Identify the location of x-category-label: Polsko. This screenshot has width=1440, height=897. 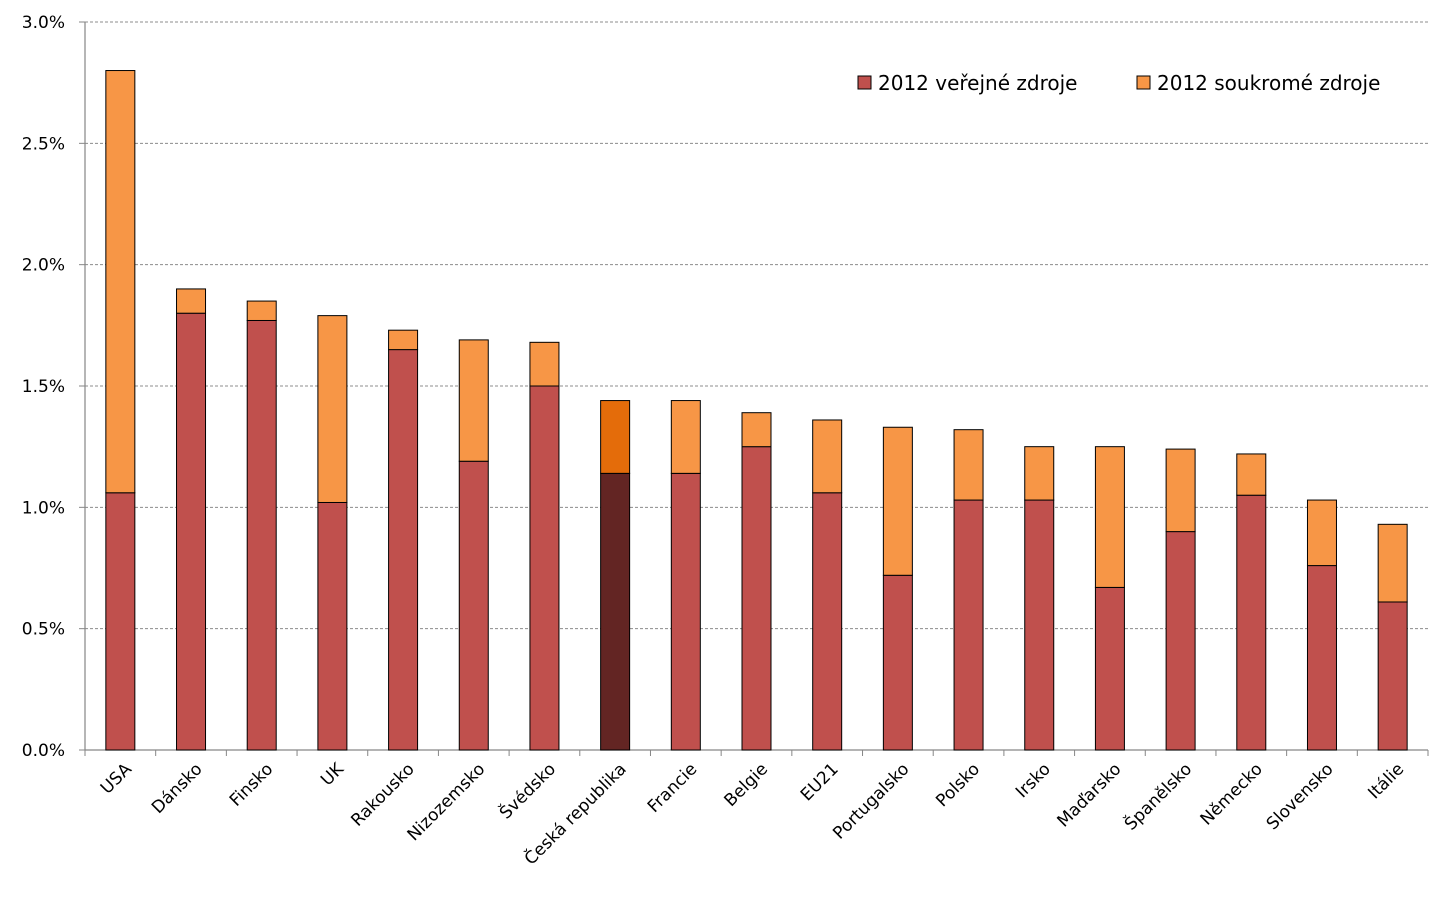
(958, 785).